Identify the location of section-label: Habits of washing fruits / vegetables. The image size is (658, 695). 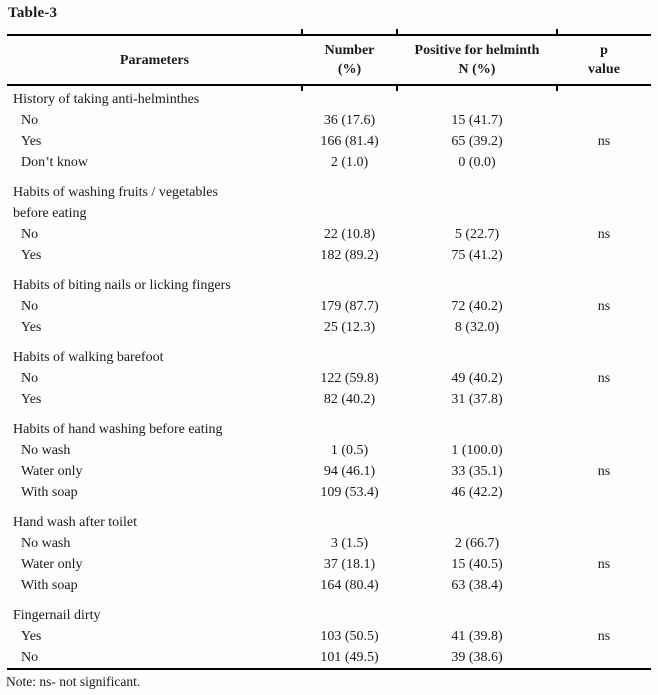
(115, 192).